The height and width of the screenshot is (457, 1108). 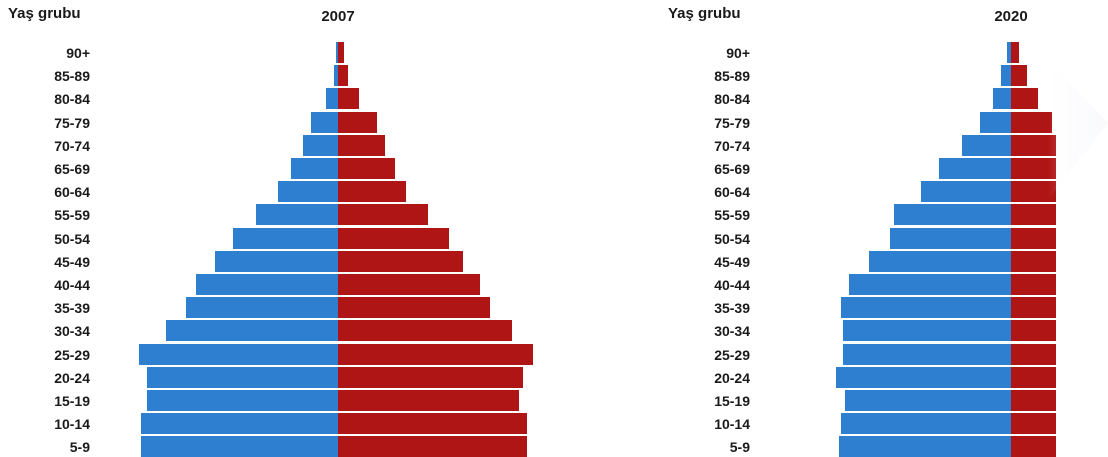 What do you see at coordinates (338, 16) in the screenshot?
I see `chart-title: 2007` at bounding box center [338, 16].